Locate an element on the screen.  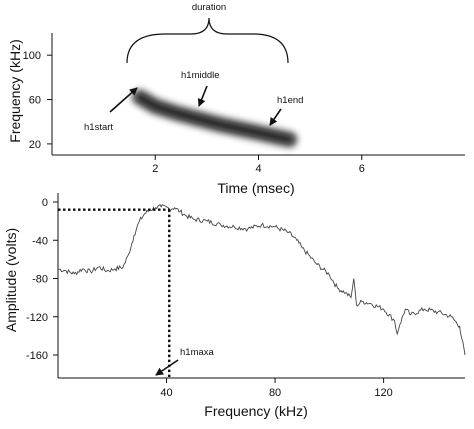
h1maxa-arrow is located at coordinates (167, 367).